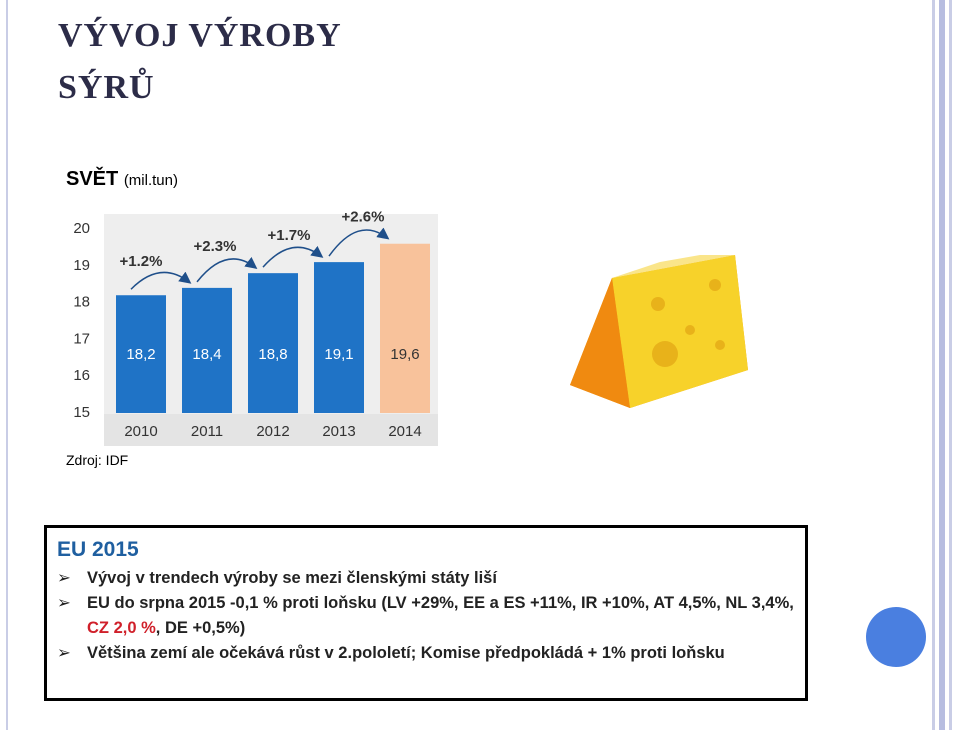 Image resolution: width=960 pixels, height=730 pixels. Describe the element at coordinates (272, 354) in the screenshot. I see `value-label: 18,8` at that location.